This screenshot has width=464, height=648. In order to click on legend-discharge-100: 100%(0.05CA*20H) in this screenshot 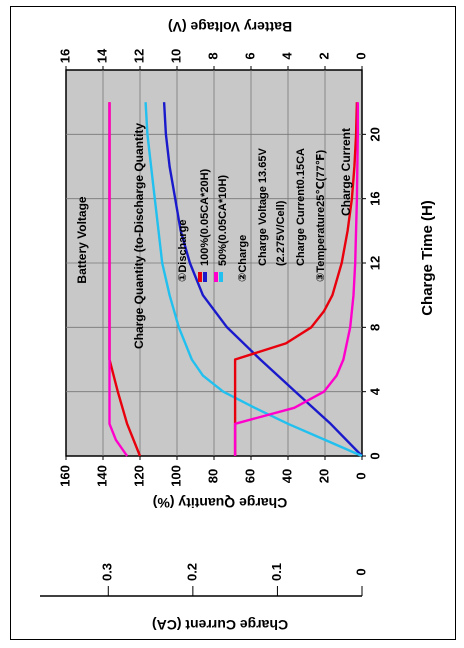, I will do `click(205, 217)`.